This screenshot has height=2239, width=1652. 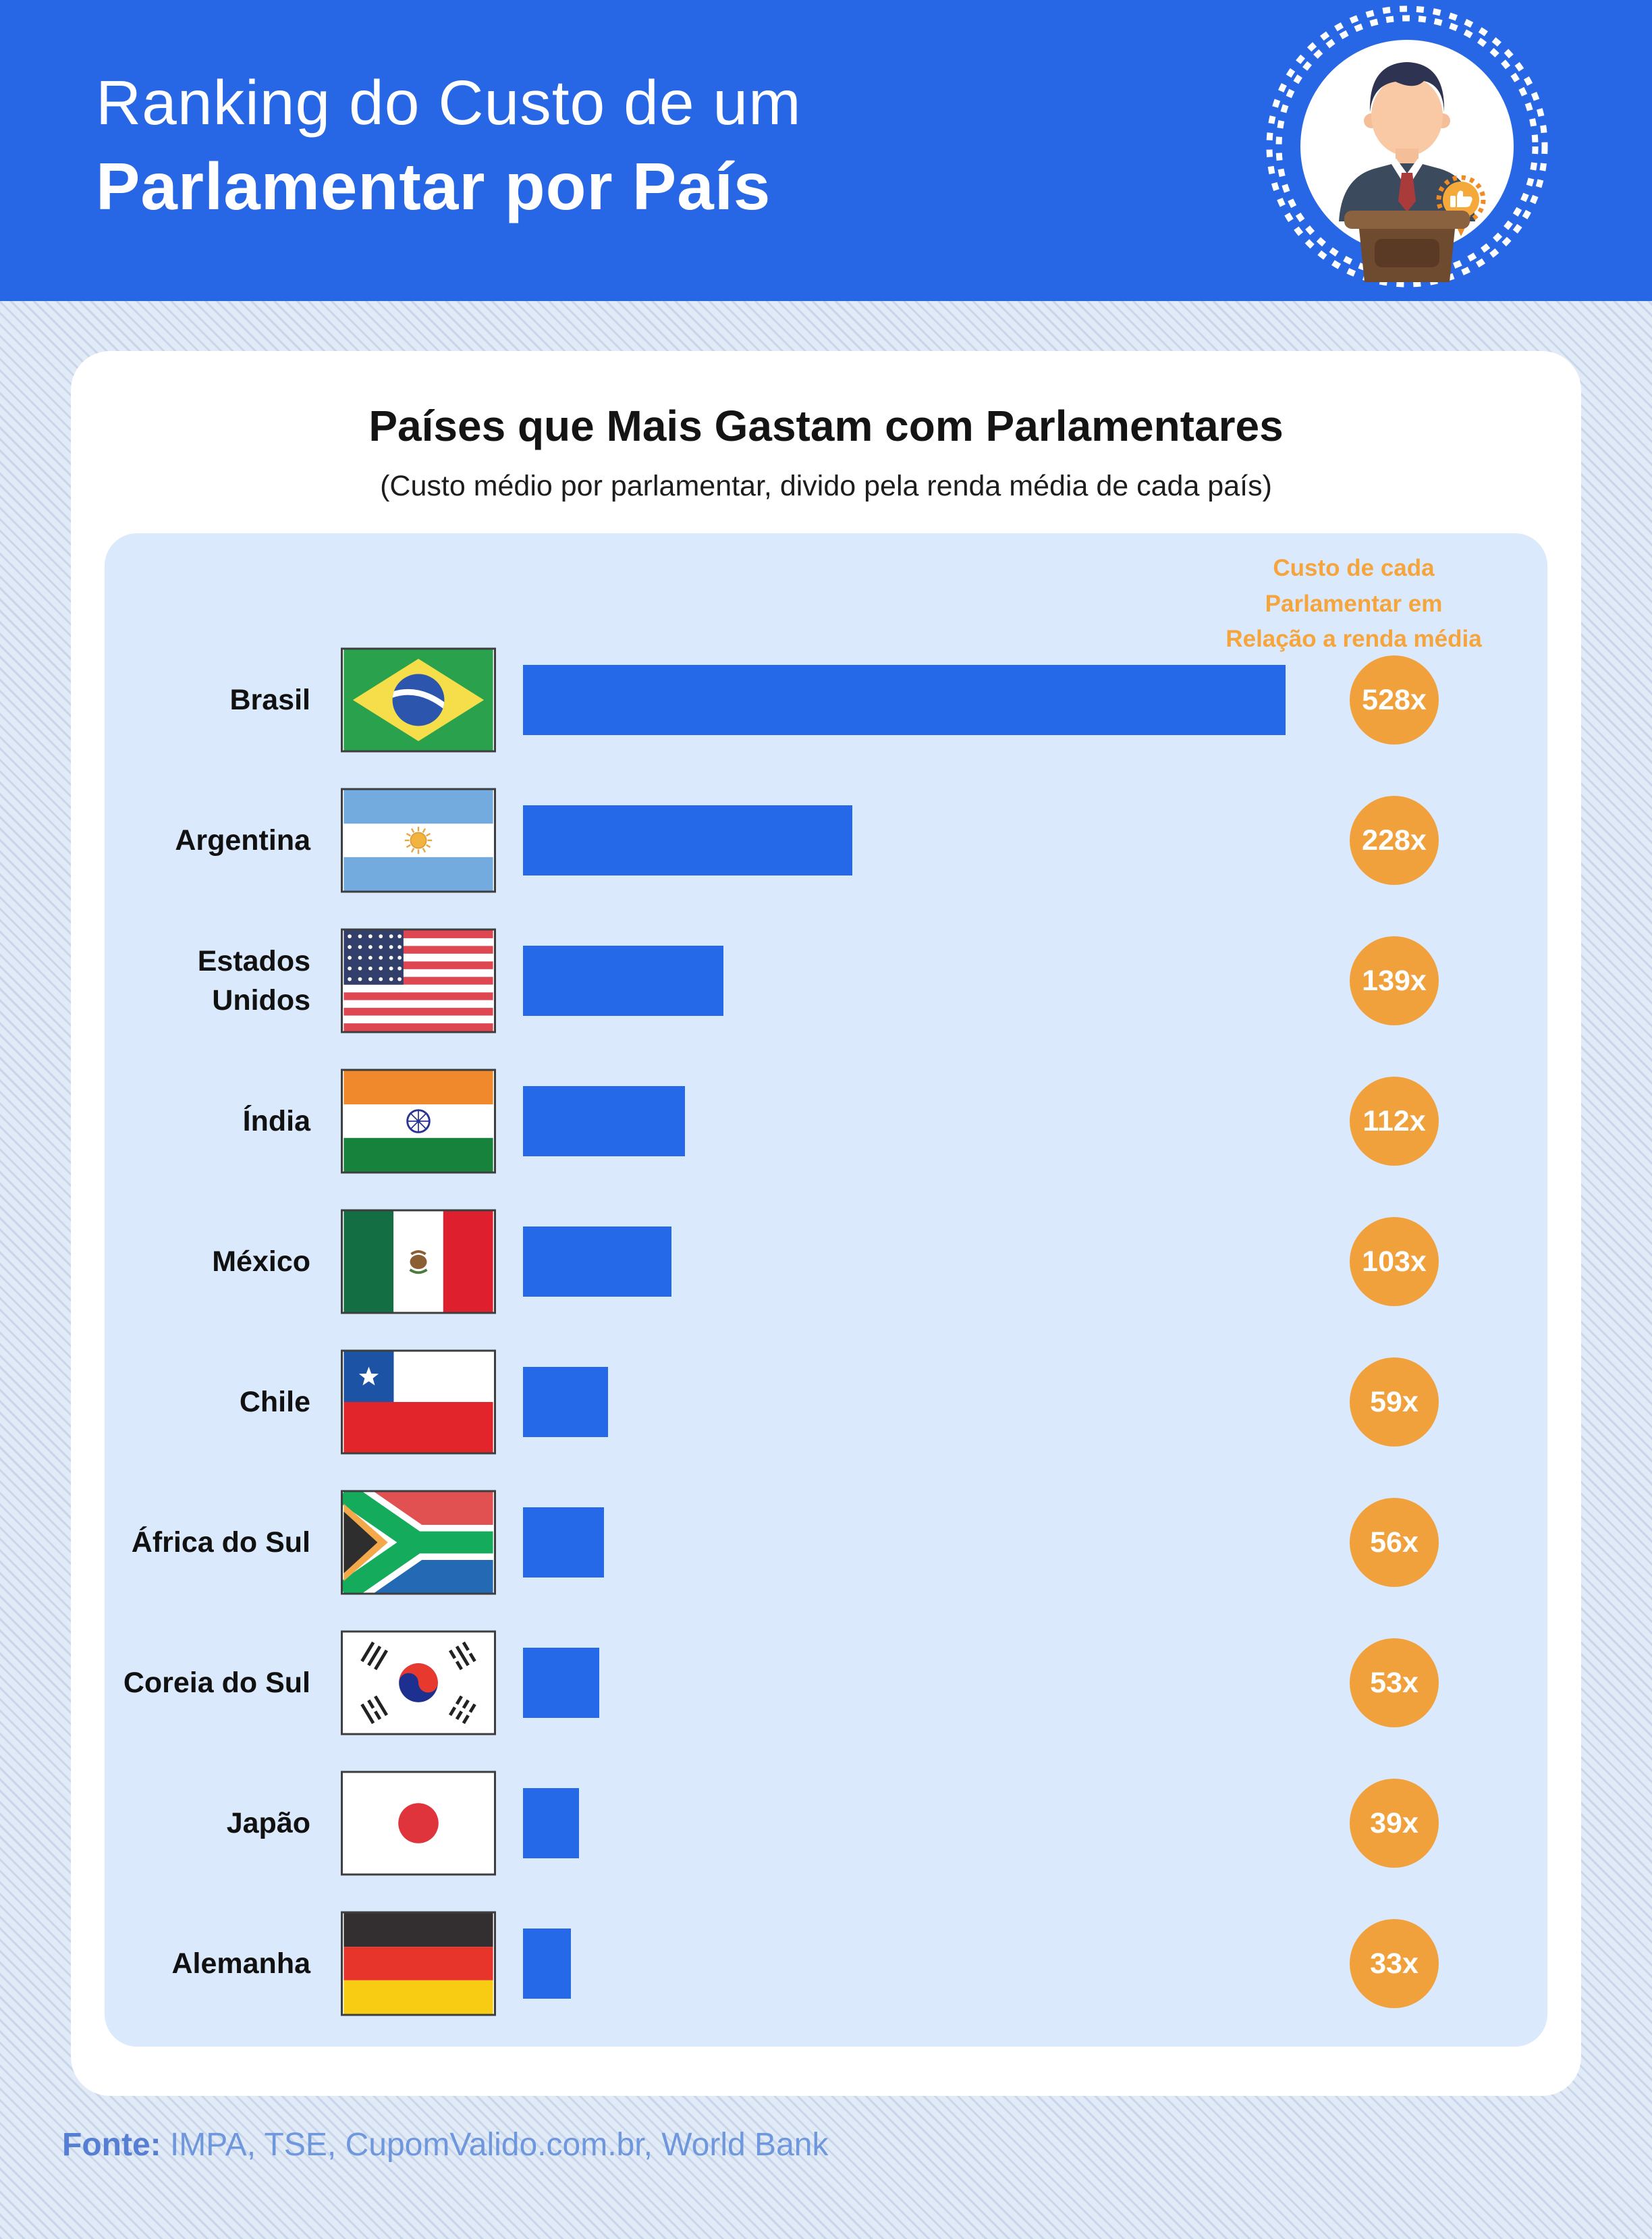 What do you see at coordinates (1354, 568) in the screenshot?
I see `value-column-note-line1: Custo de cada` at bounding box center [1354, 568].